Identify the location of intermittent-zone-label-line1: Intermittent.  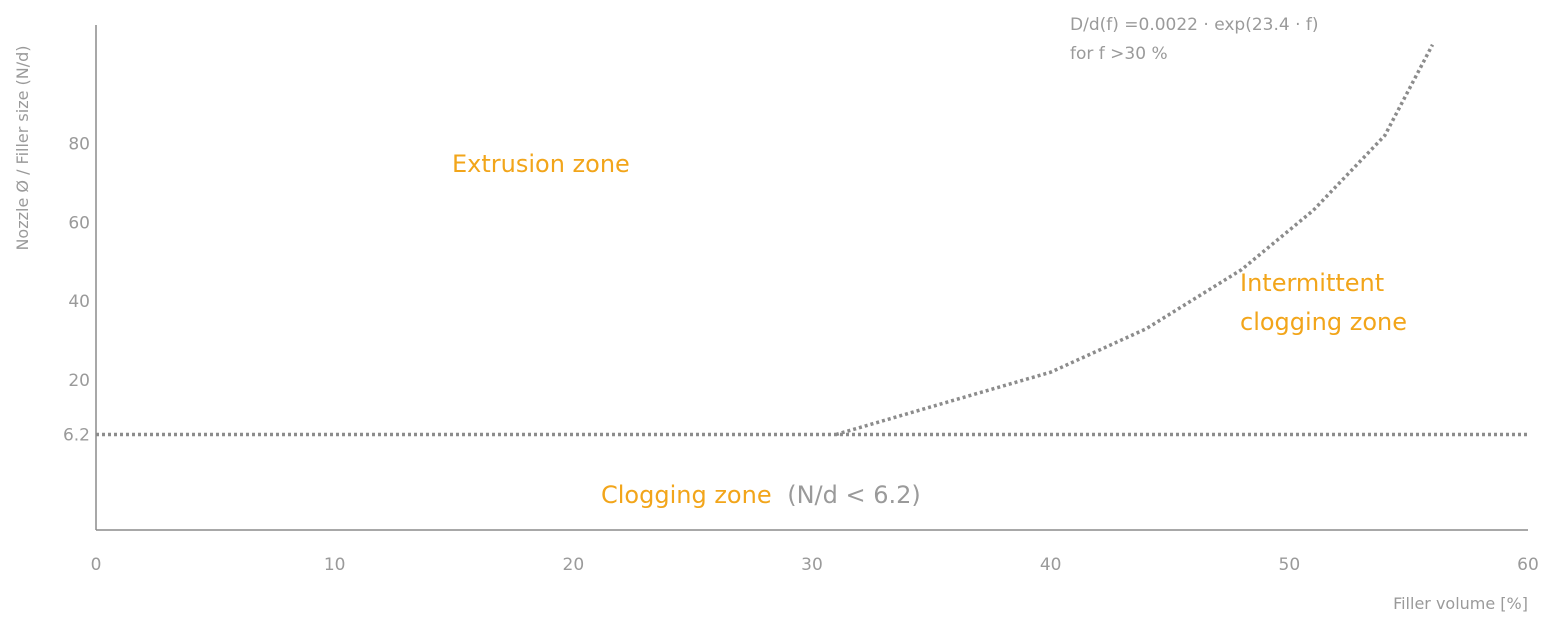
(1312, 283).